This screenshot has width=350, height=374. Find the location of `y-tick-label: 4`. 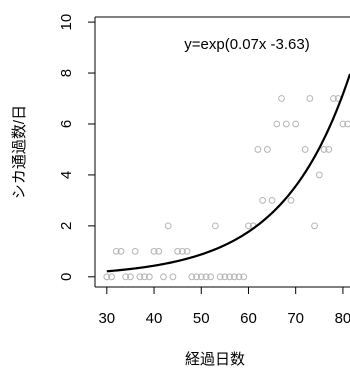

y-tick-label: 4 is located at coordinates (66, 175).